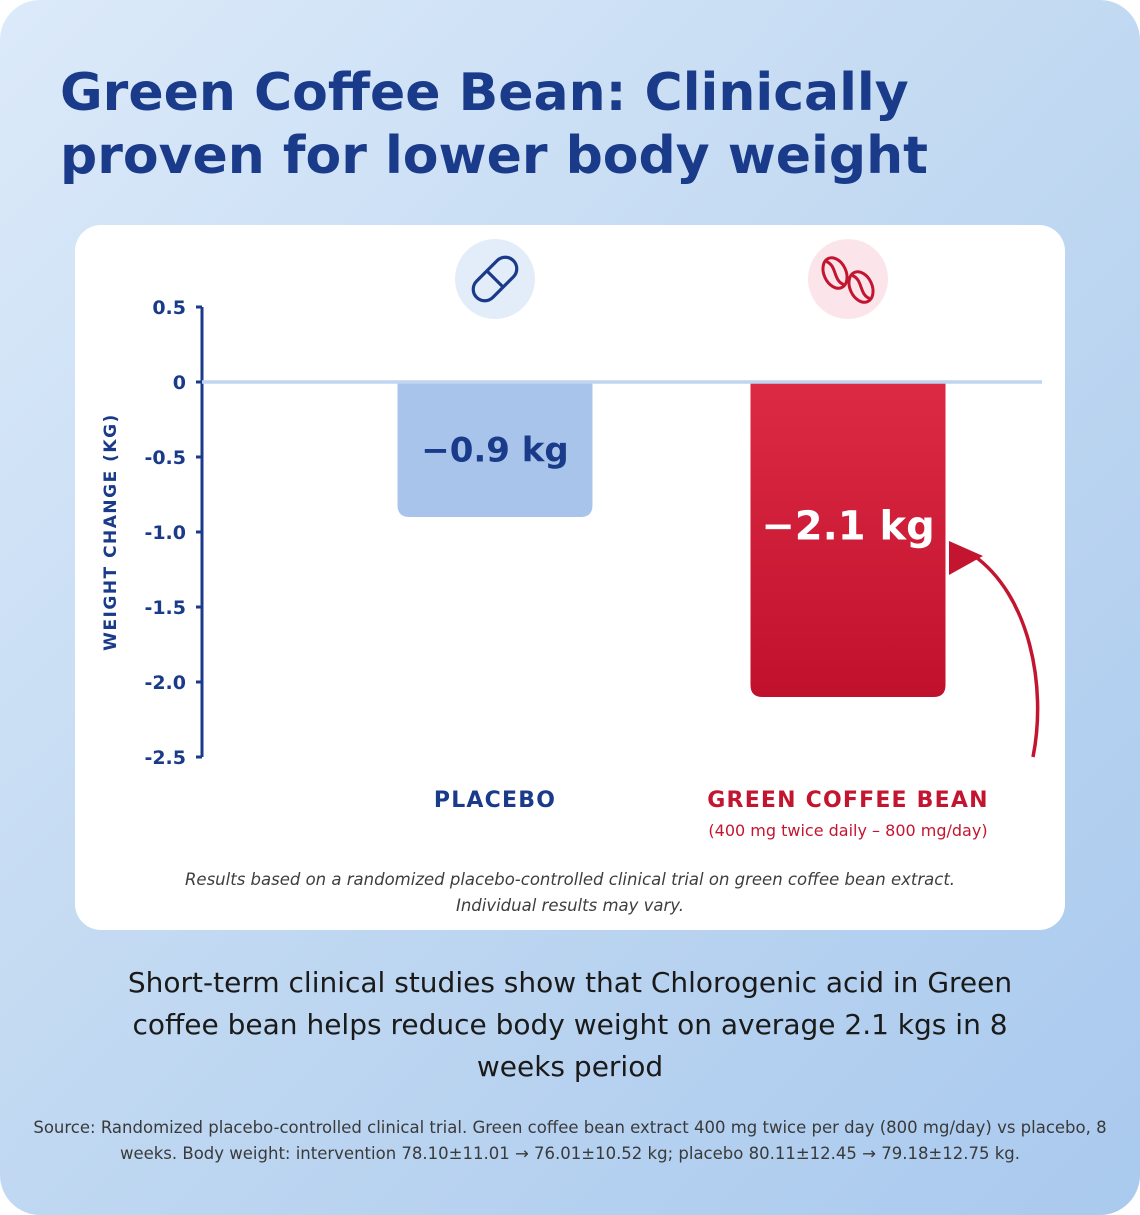 The image size is (1140, 1215). Describe the element at coordinates (848, 280) in the screenshot. I see `coffee-beans-icon` at that location.